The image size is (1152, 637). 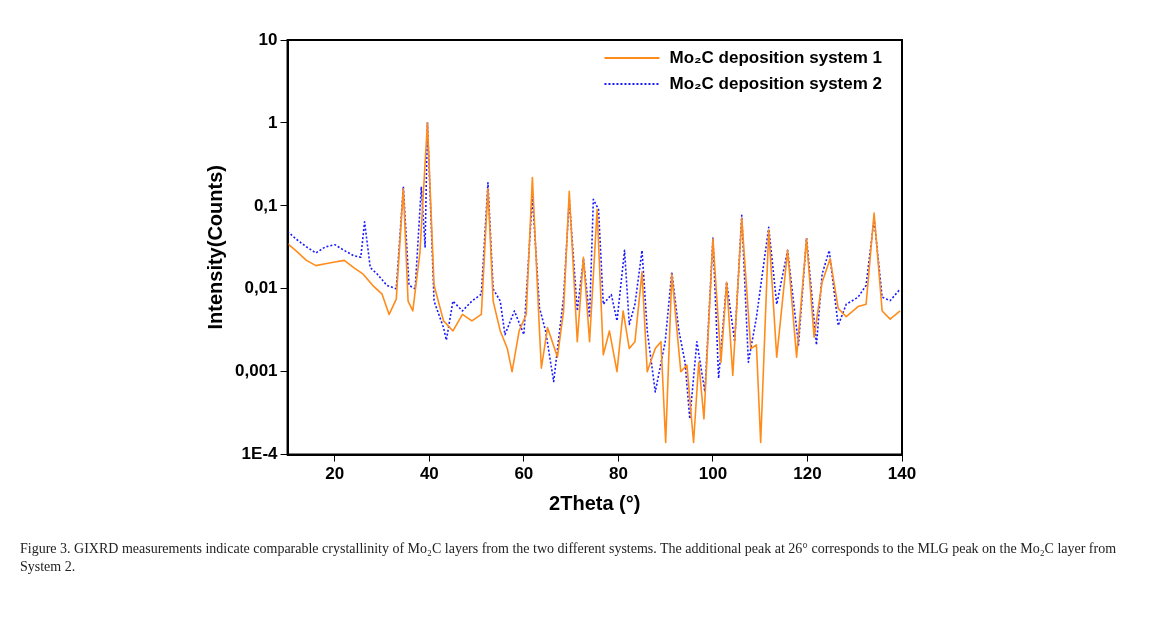 What do you see at coordinates (524, 474) in the screenshot?
I see `x-tick-label: 60` at bounding box center [524, 474].